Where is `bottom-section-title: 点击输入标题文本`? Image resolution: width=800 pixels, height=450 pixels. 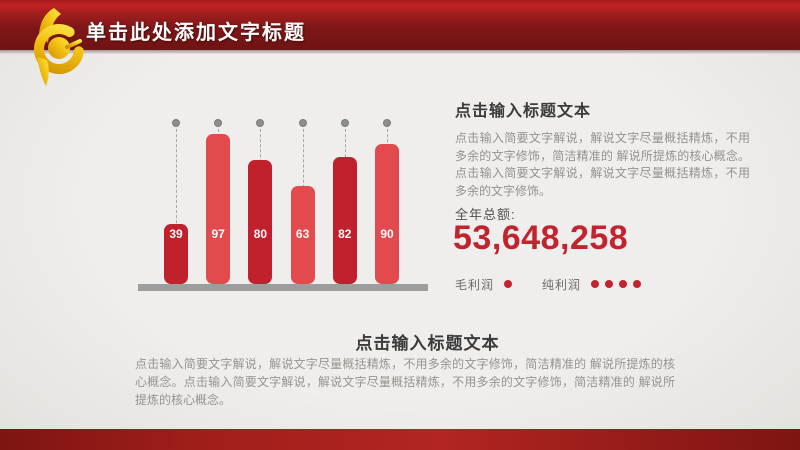 bottom-section-title: 点击输入标题文本 is located at coordinates (427, 343).